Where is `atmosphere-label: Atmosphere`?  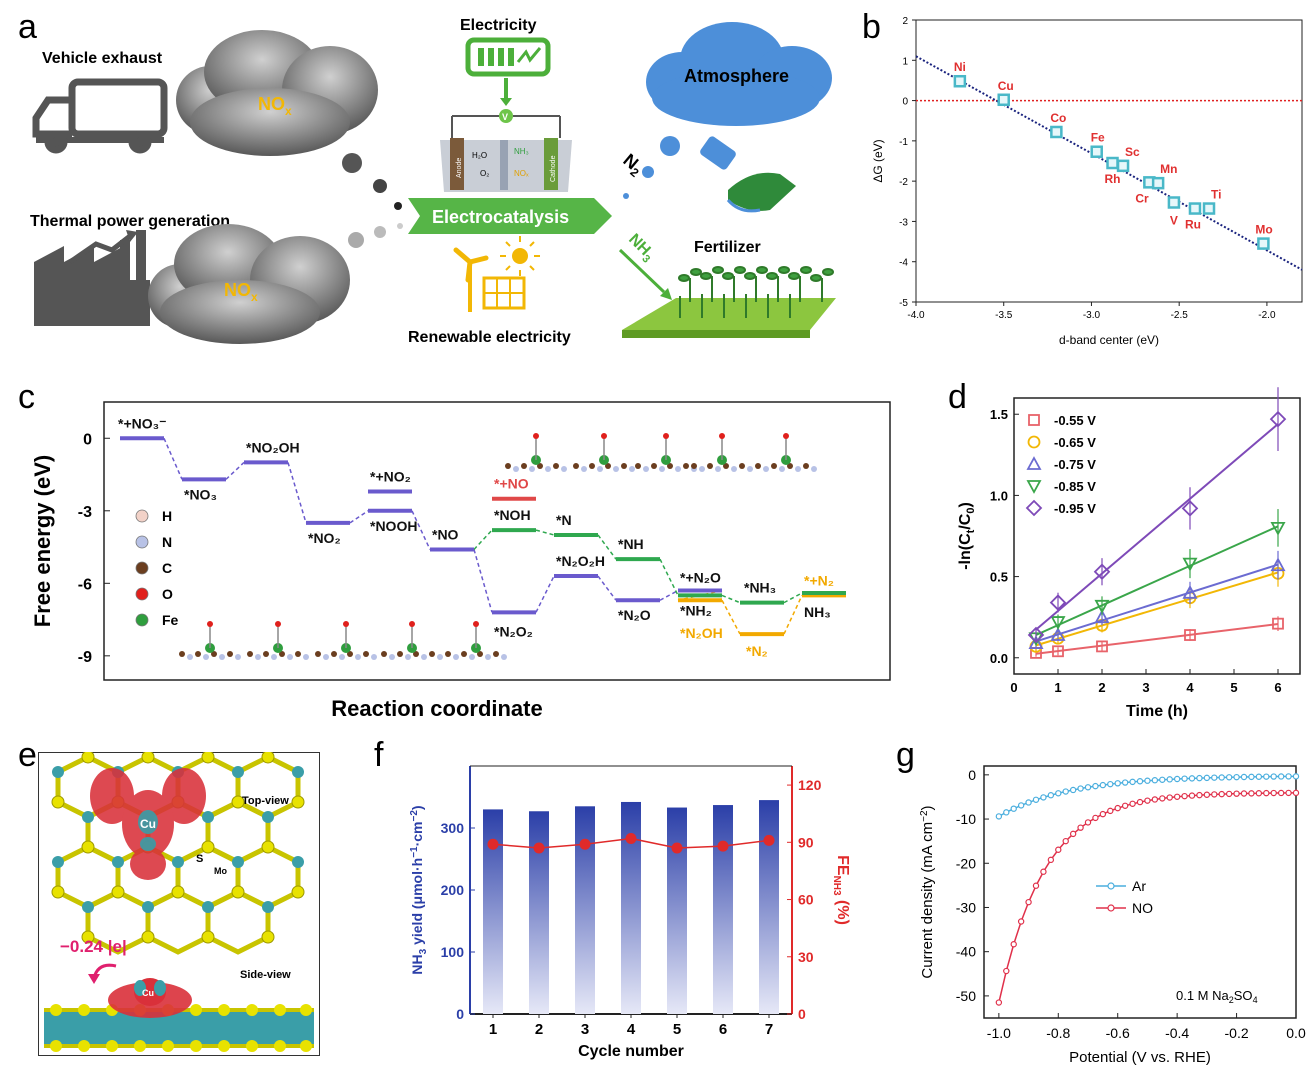
atmosphere-label: Atmosphere is located at coordinates (736, 76).